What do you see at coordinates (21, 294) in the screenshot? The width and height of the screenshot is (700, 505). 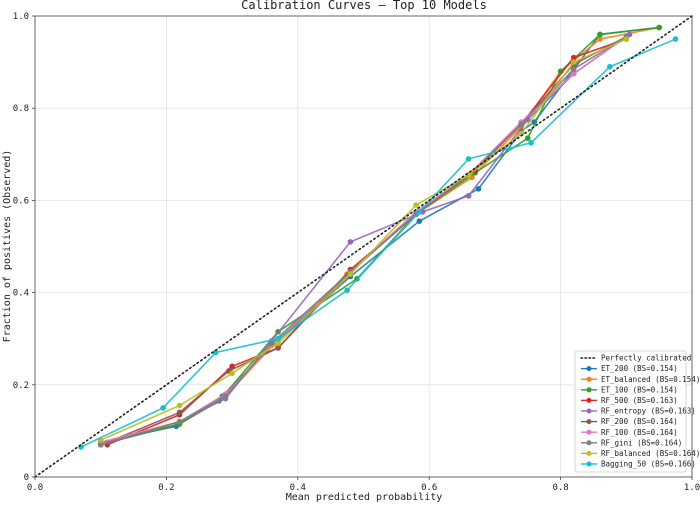 I see `y-tick-label: 0.4` at bounding box center [21, 294].